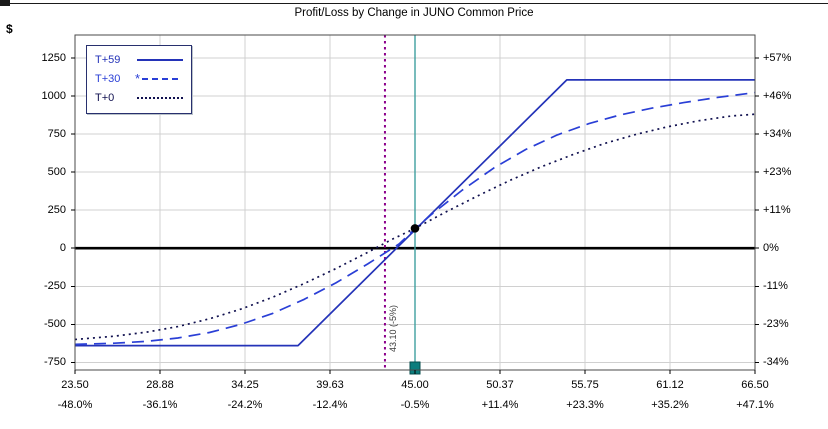 This screenshot has width=828, height=429. I want to click on x-tick-percent-label: -24.2%, so click(245, 405).